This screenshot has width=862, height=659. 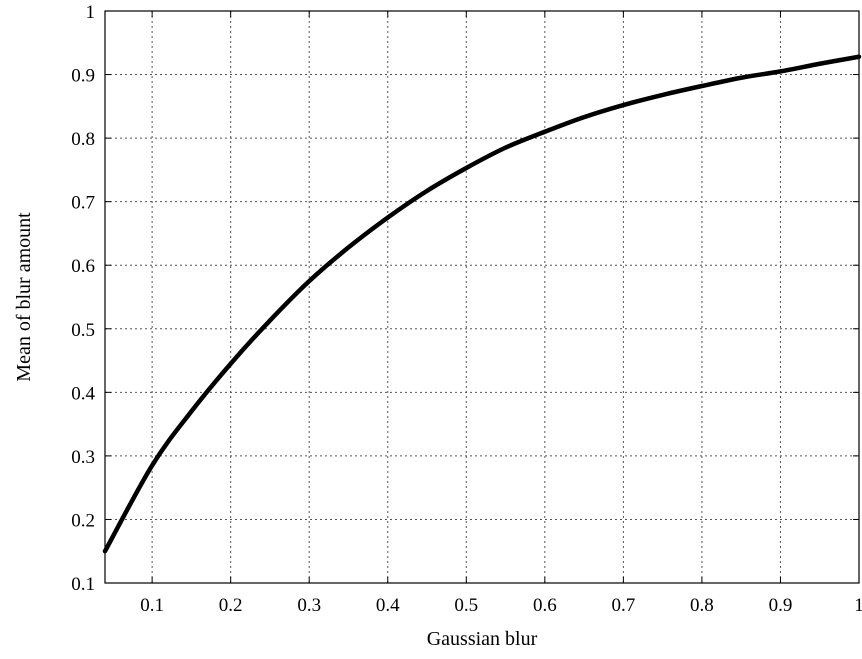 What do you see at coordinates (83, 76) in the screenshot?
I see `y-tick-label: 0.9` at bounding box center [83, 76].